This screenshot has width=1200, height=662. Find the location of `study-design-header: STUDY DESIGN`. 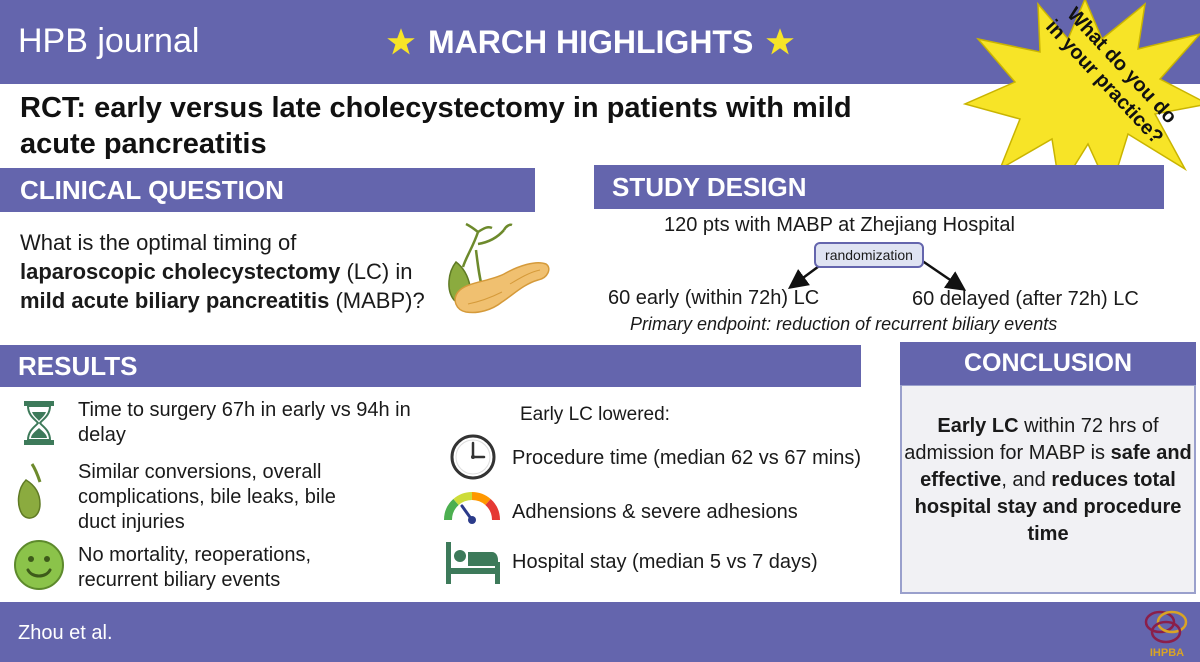

study-design-header: STUDY DESIGN is located at coordinates (879, 187).